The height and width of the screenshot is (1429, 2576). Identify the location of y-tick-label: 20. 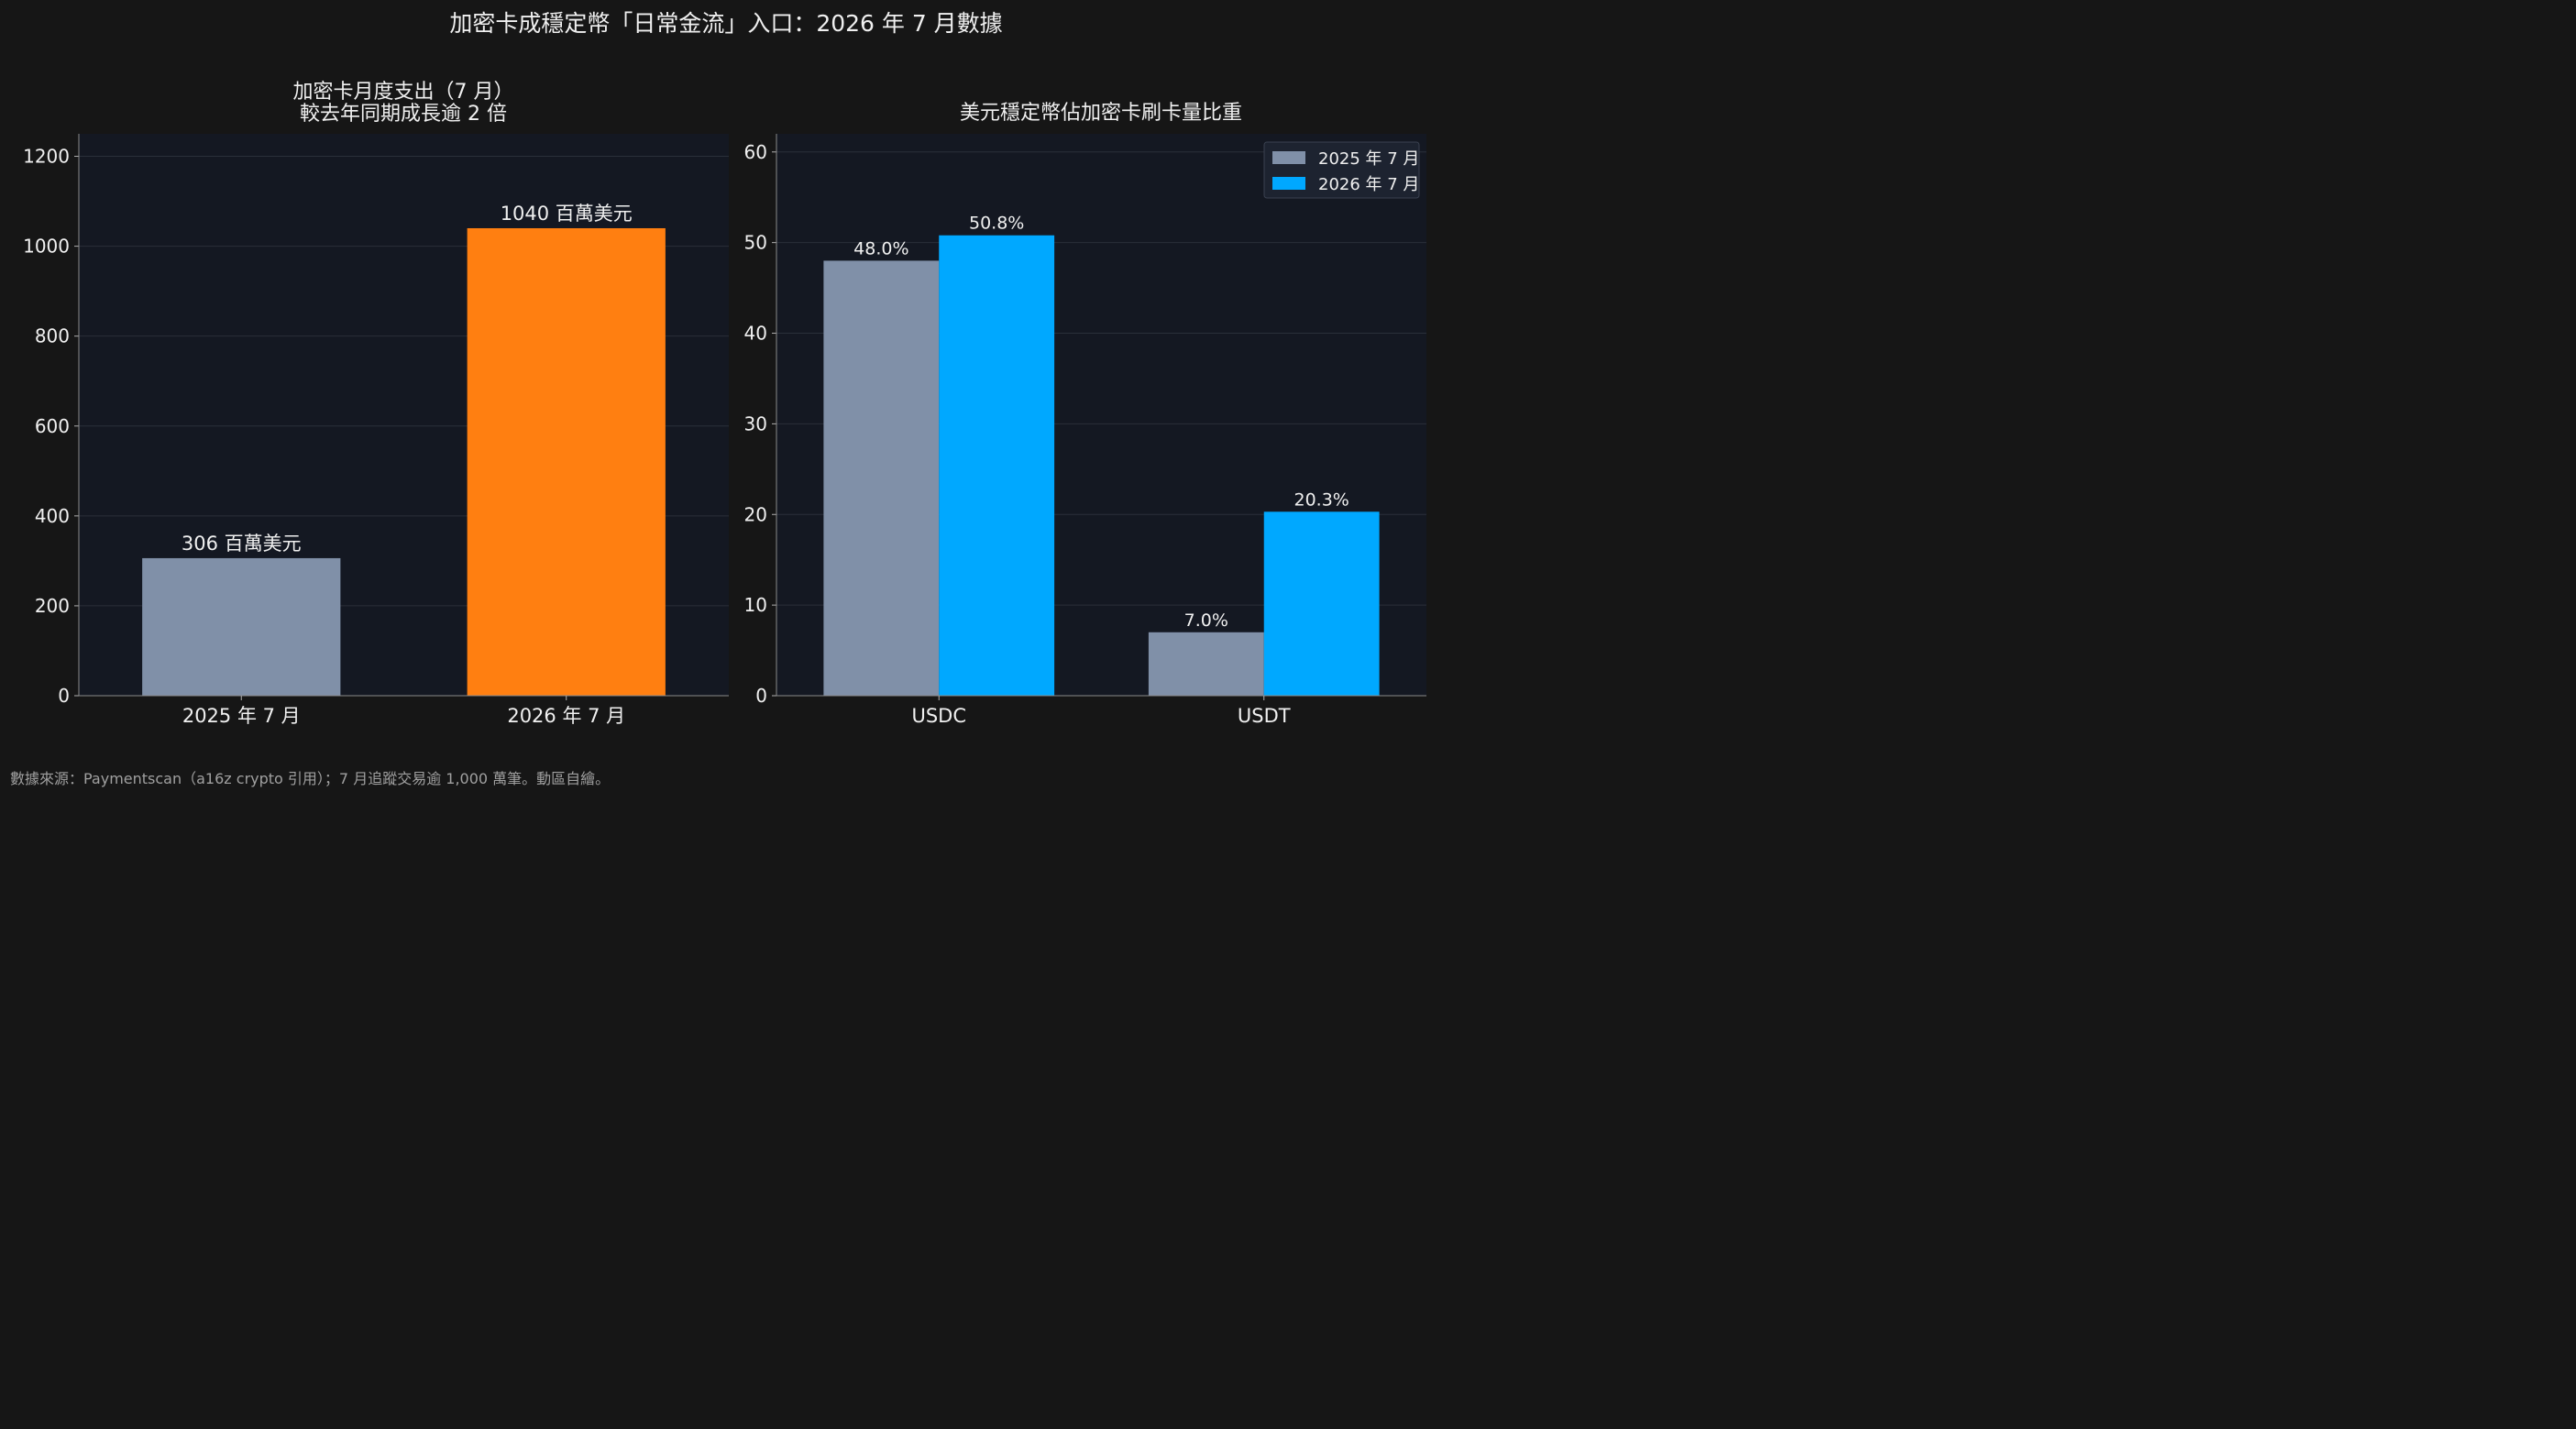
(755, 514).